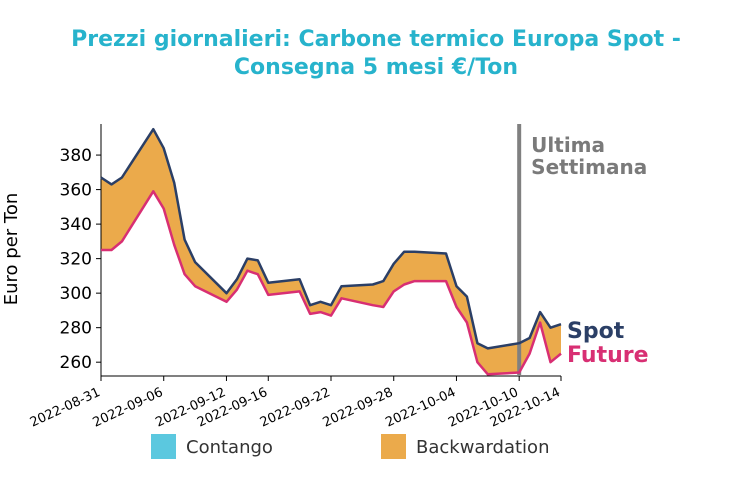 The height and width of the screenshot is (504, 752). What do you see at coordinates (596, 331) in the screenshot?
I see `series-label-spot: Spot` at bounding box center [596, 331].